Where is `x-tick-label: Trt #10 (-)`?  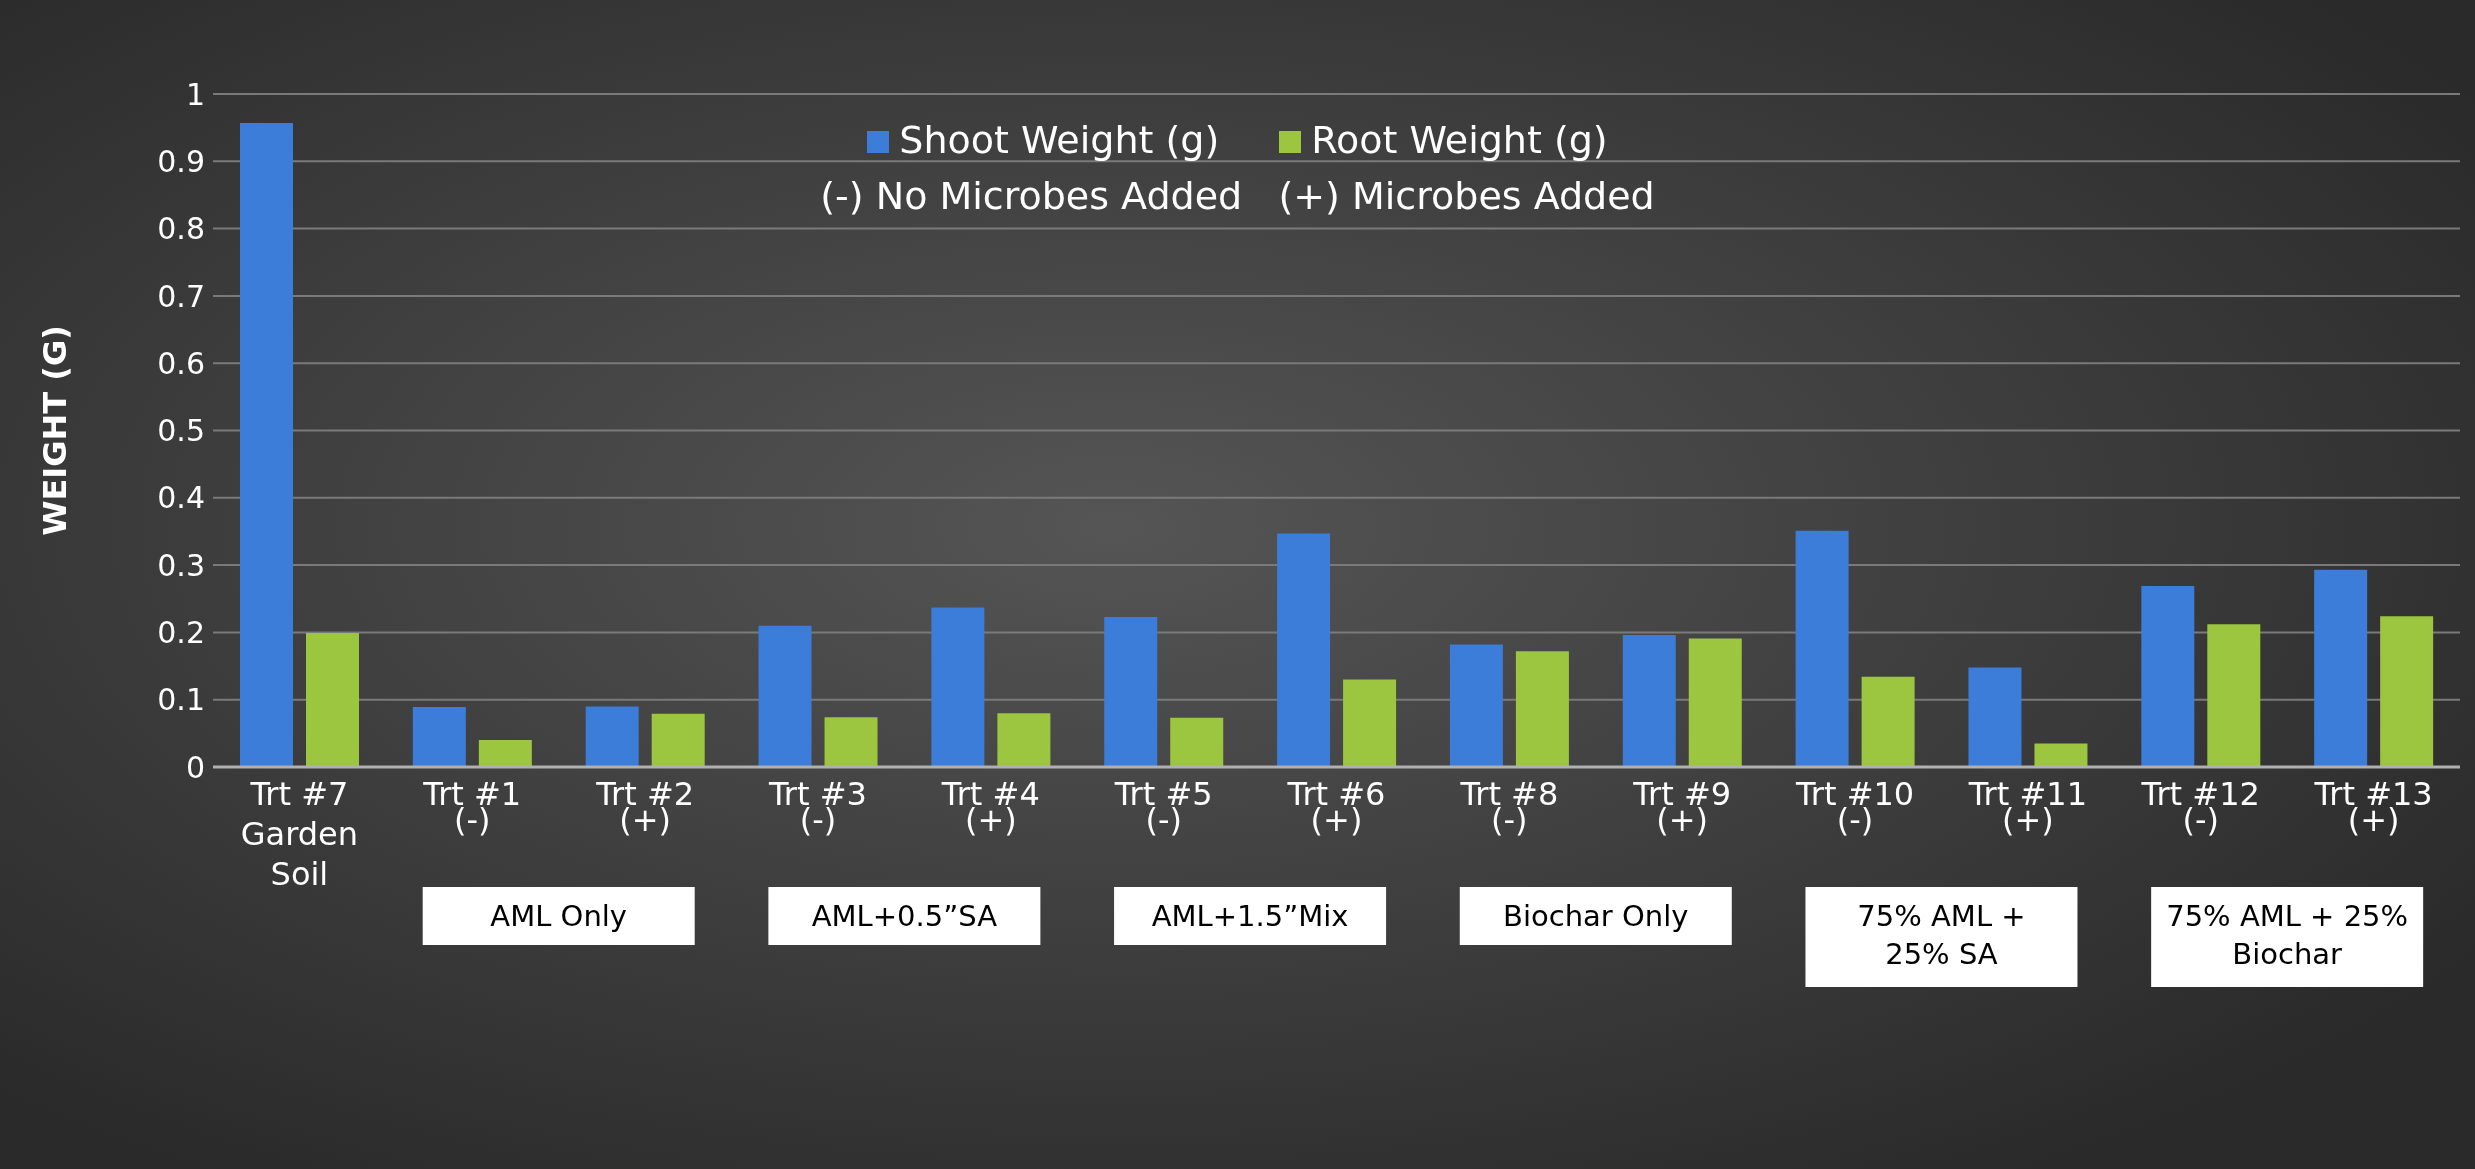
x-tick-label: Trt #10 (-) is located at coordinates (1854, 807).